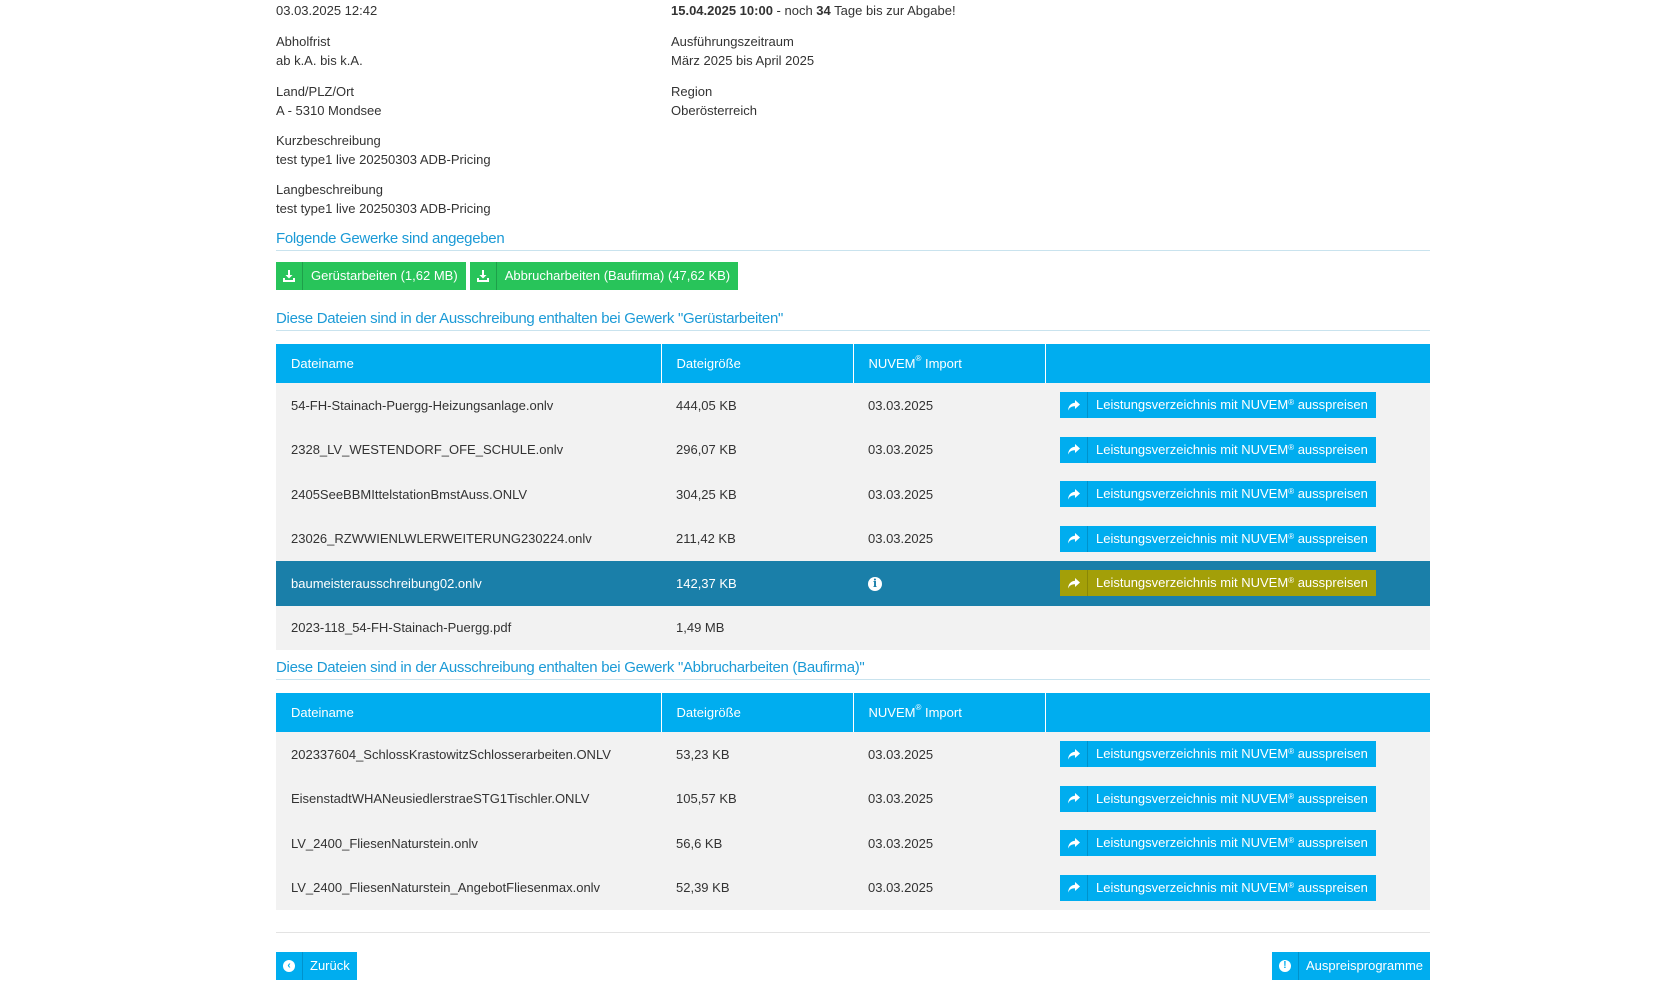 The width and height of the screenshot is (1680, 987). I want to click on action-cell, so click(1237, 627).